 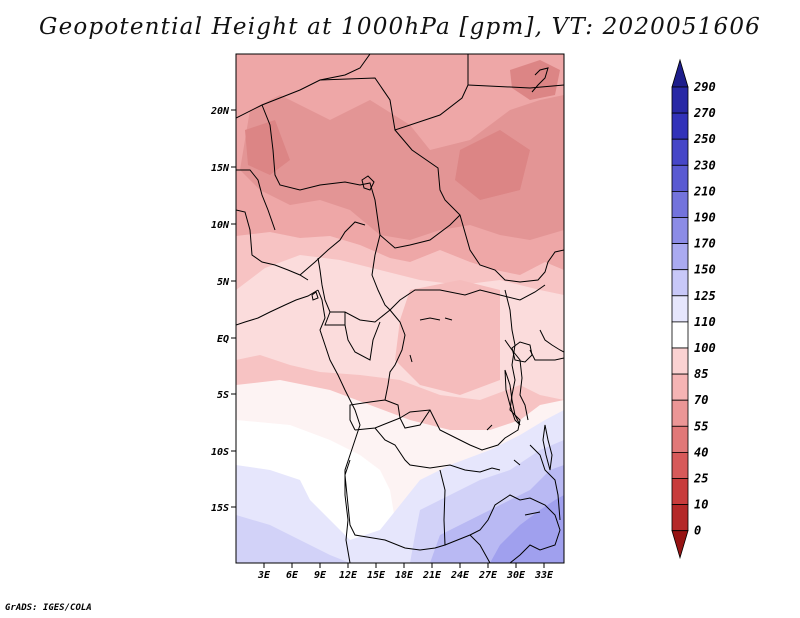 I want to click on colorbar-level-label: 190, so click(x=705, y=218).